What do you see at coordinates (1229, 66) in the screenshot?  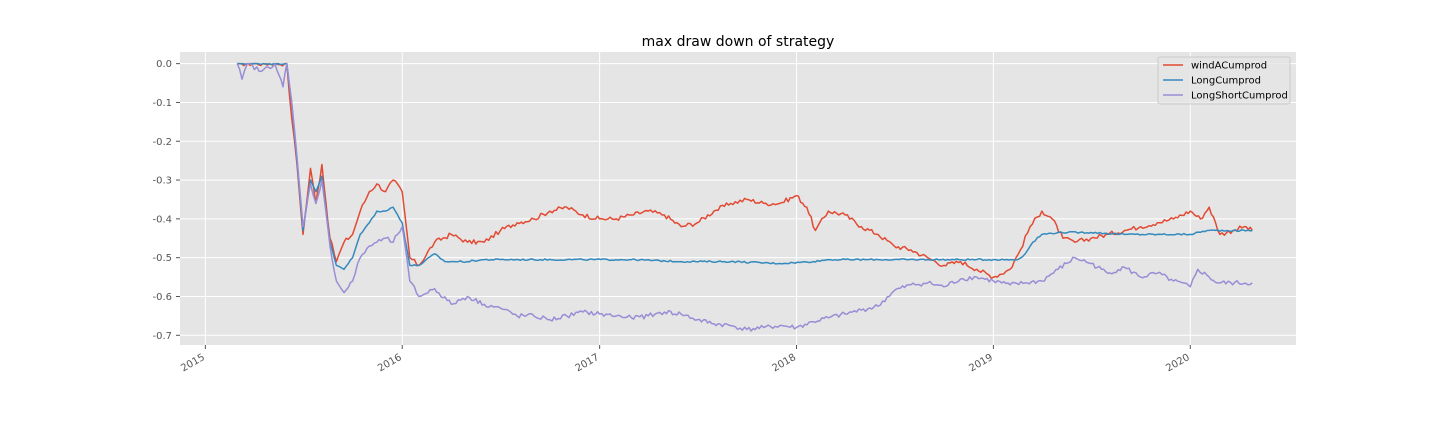 I see `legend-label: windACumprod` at bounding box center [1229, 66].